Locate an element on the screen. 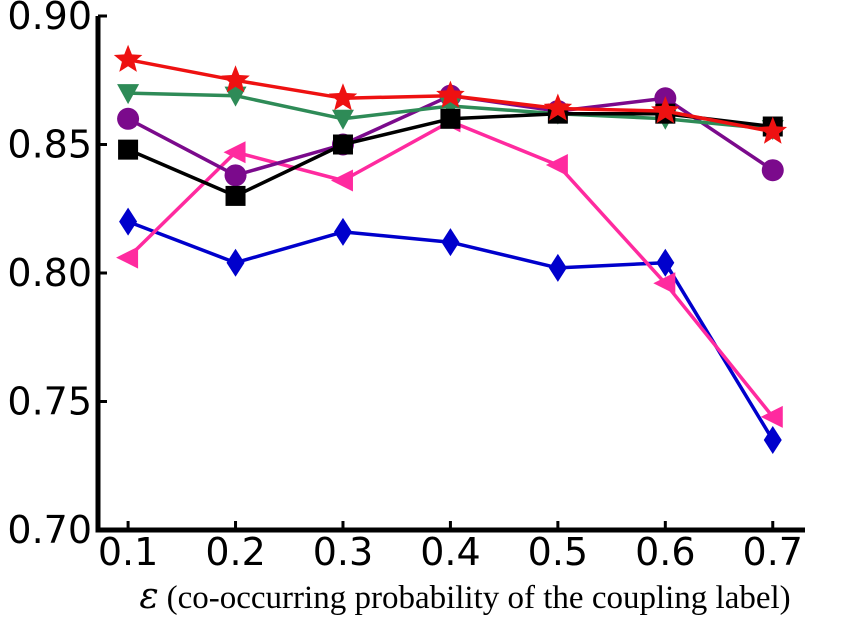 Image resolution: width=850 pixels, height=619 pixels. x-tick-label: 0.7 is located at coordinates (773, 552).